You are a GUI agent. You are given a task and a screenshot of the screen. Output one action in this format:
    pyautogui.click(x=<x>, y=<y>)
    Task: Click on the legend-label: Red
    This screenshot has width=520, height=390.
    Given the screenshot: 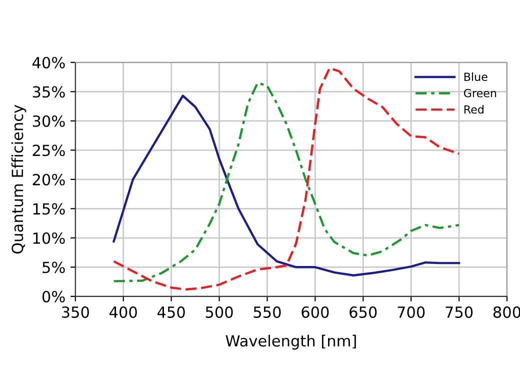 What is the action you would take?
    pyautogui.click(x=474, y=109)
    